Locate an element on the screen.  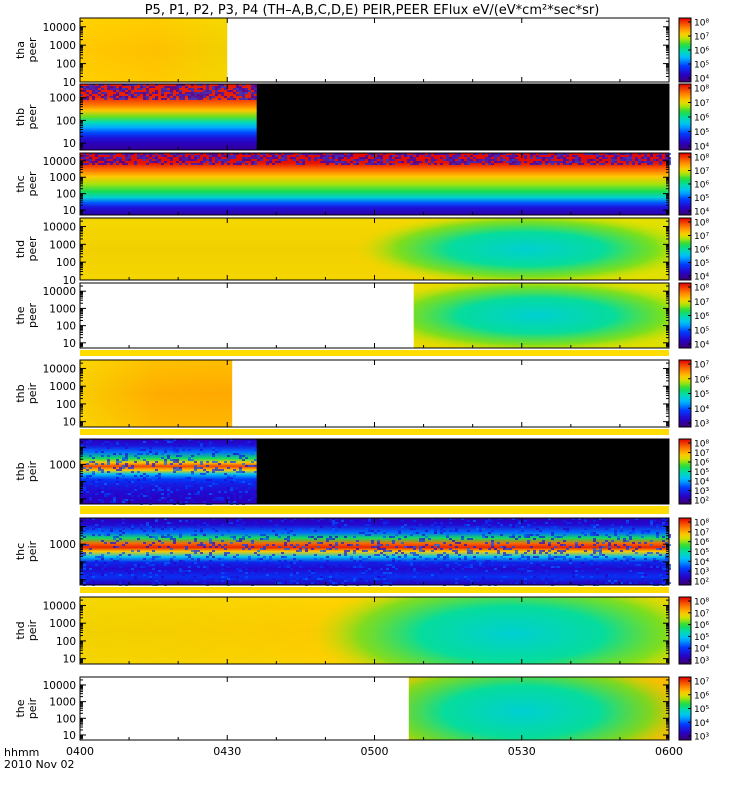
x-tick-label: 0400 is located at coordinates (80, 751).